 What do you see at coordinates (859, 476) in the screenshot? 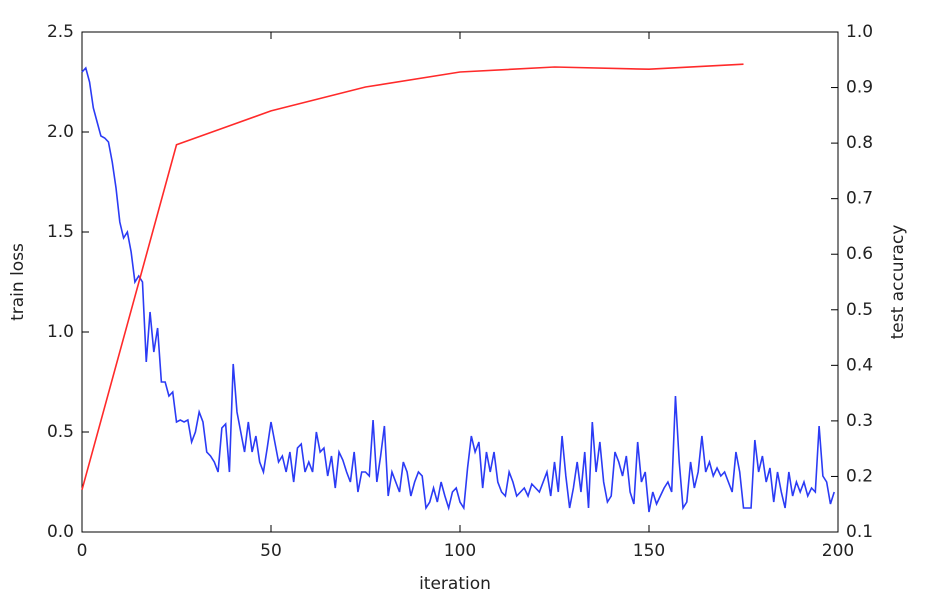
I see `y2-tick-label: 0.2` at bounding box center [859, 476].